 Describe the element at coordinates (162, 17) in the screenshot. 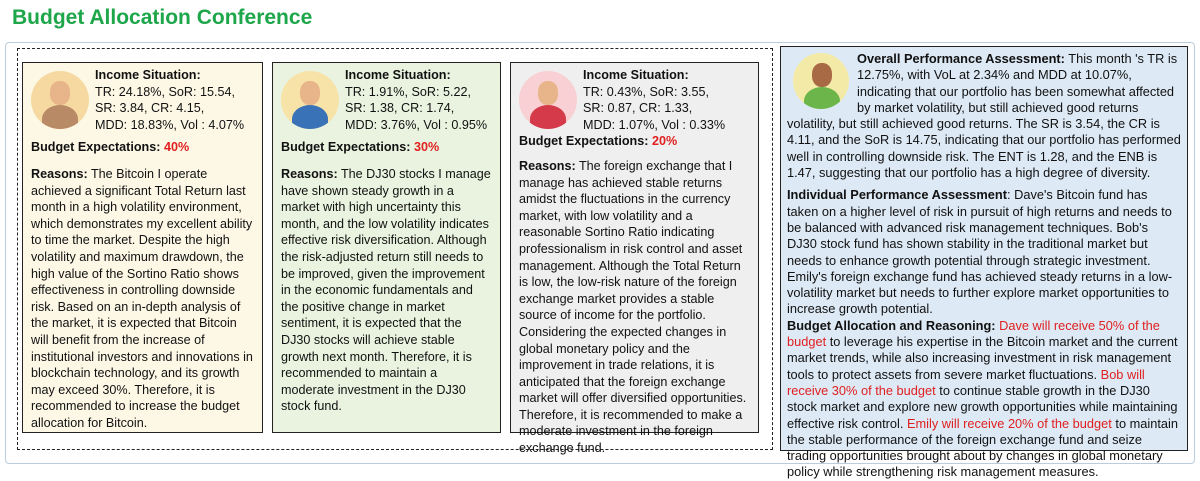

I see `page-title: Budget Allocation Conference` at that location.